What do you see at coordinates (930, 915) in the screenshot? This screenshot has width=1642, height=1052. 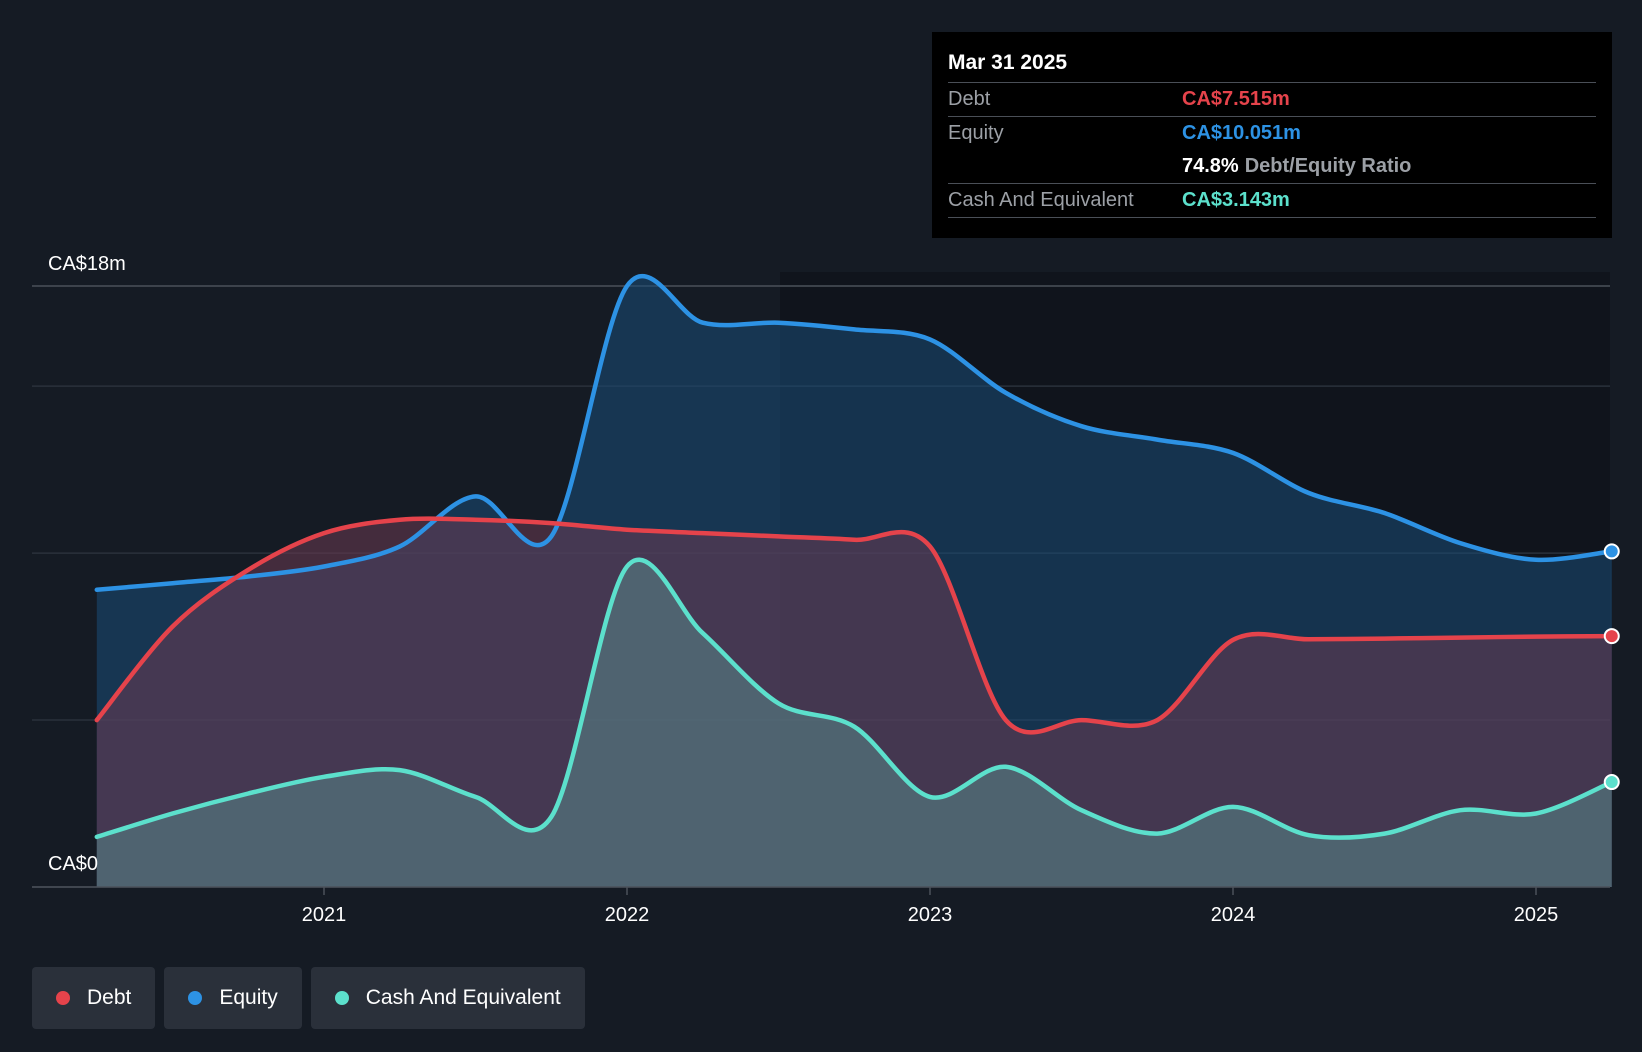 I see `x-tick-label: 2023` at bounding box center [930, 915].